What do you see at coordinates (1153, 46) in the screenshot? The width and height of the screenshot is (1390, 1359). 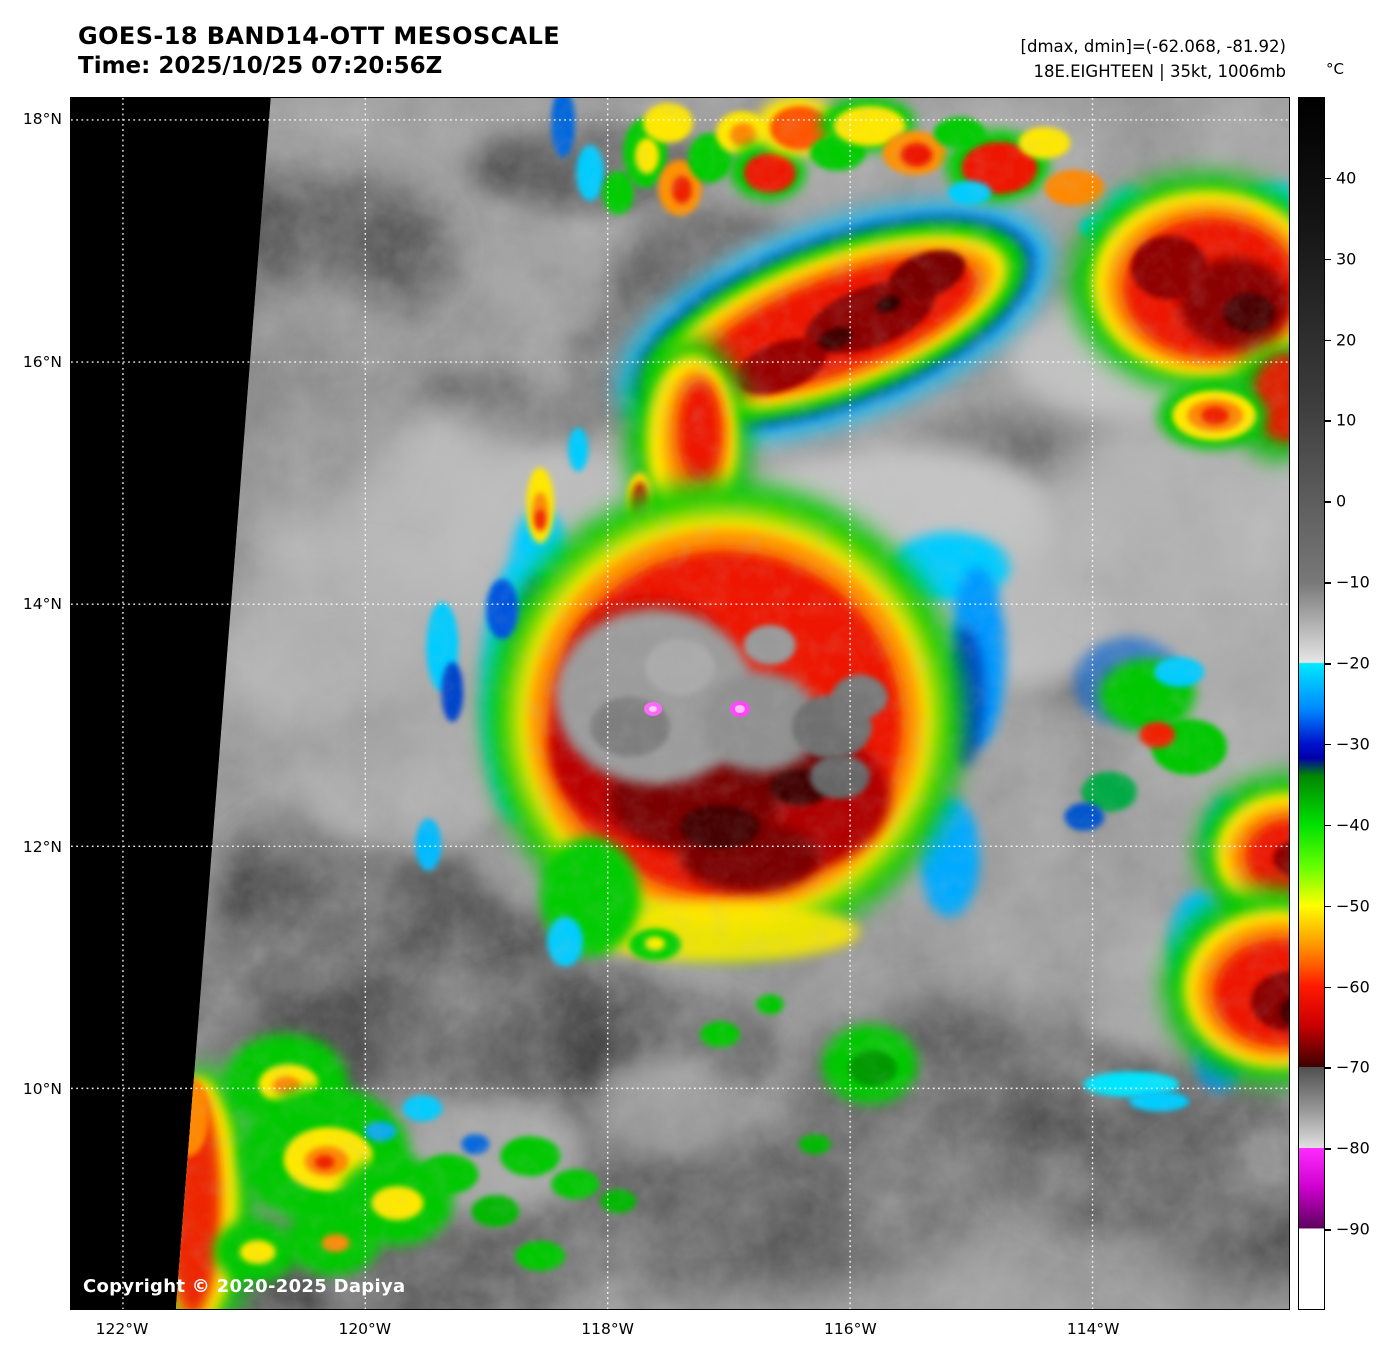 I see `dmax-dmin-readout: [dmax, dmin]=(-62.068, -81.92)` at bounding box center [1153, 46].